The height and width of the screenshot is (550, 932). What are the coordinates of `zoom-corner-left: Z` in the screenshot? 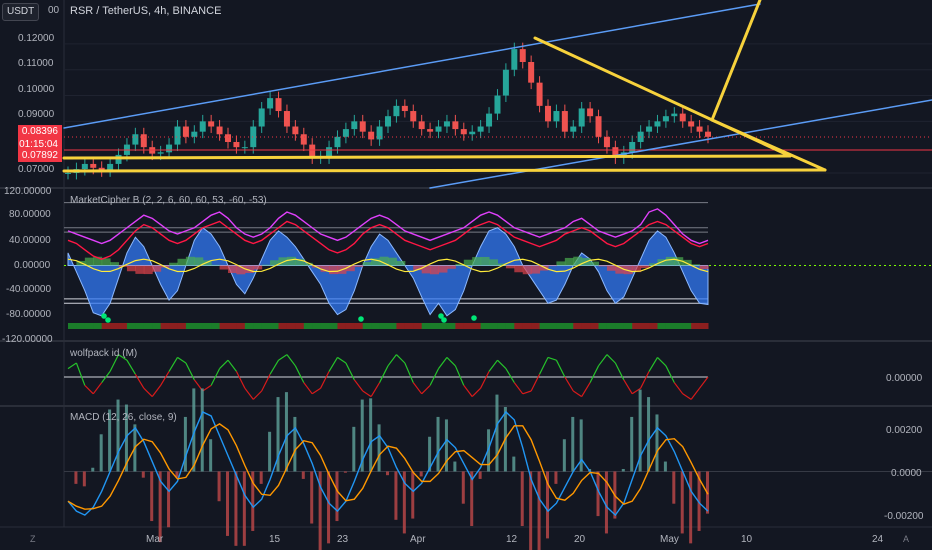 It's located at (33, 539).